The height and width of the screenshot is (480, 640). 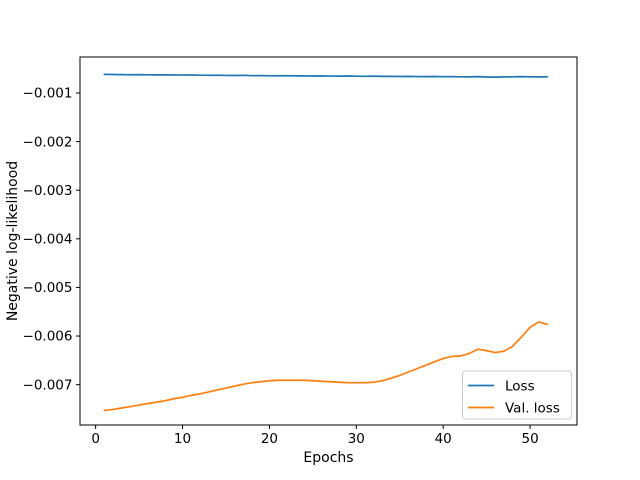 I want to click on y-axis-label: Negative log-likelihood, so click(x=13, y=241).